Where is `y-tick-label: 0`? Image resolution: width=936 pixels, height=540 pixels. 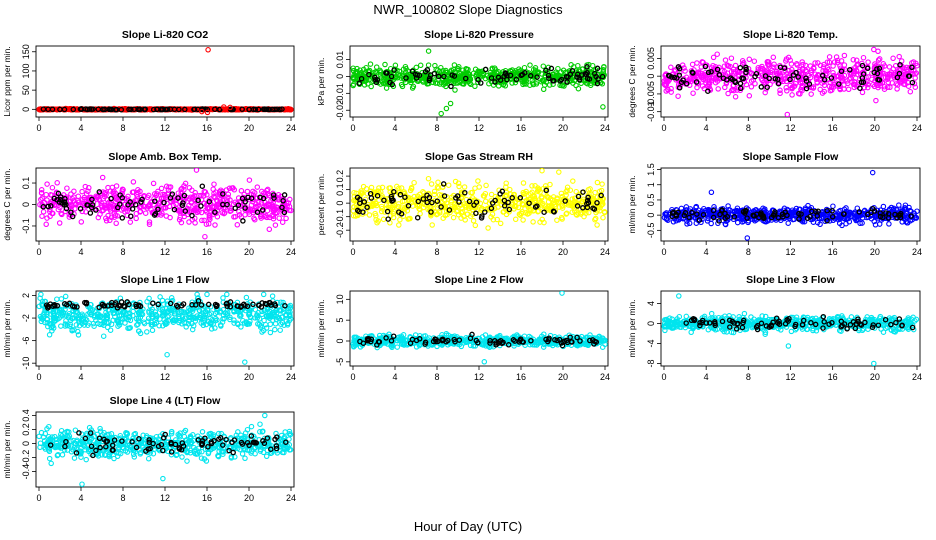
y-tick-label: 0 is located at coordinates (340, 340).